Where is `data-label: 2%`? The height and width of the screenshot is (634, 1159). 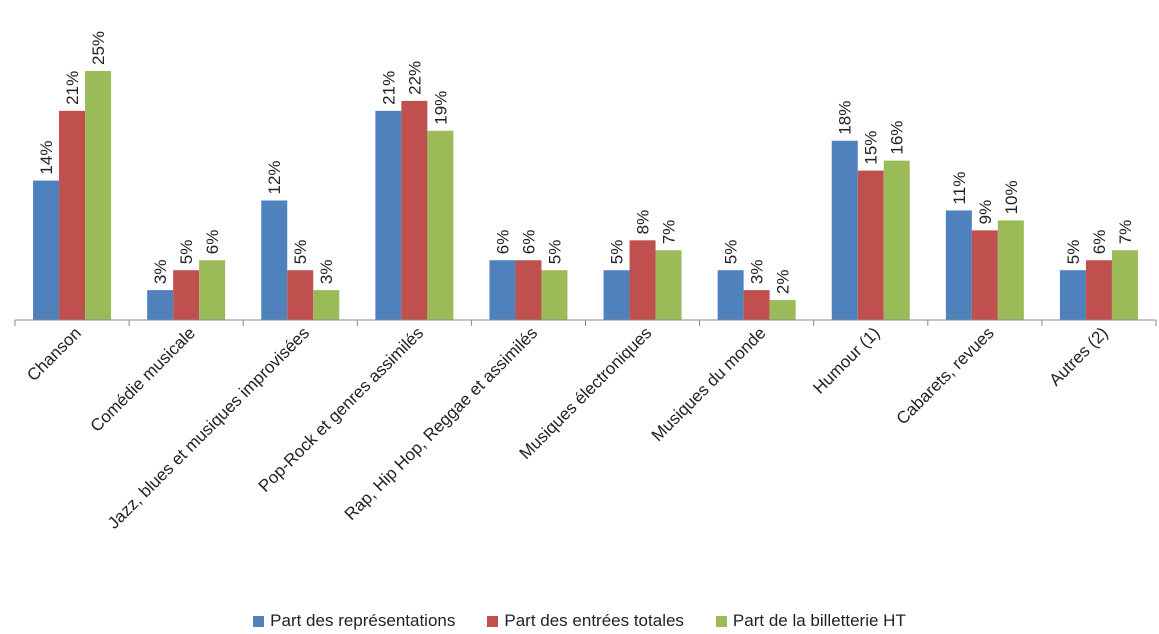 data-label: 2% is located at coordinates (783, 282).